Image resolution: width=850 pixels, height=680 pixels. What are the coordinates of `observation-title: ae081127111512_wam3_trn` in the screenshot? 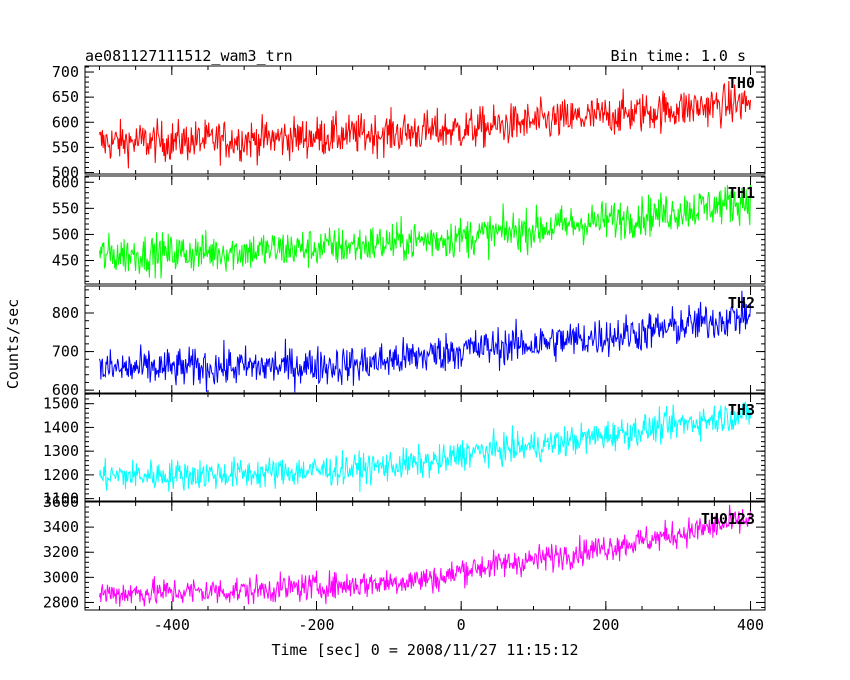 It's located at (189, 56).